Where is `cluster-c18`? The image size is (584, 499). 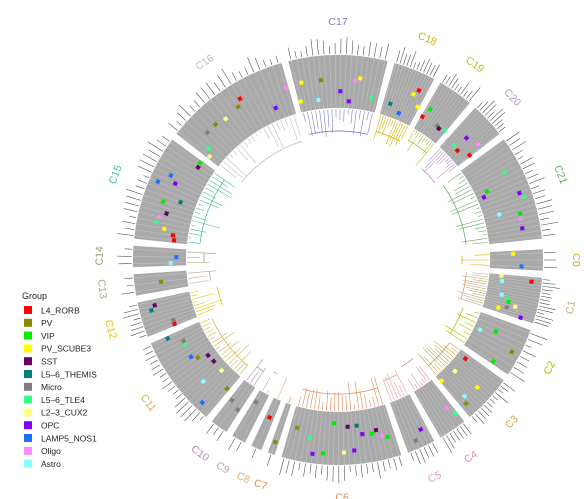 cluster-c18 is located at coordinates (406, 97).